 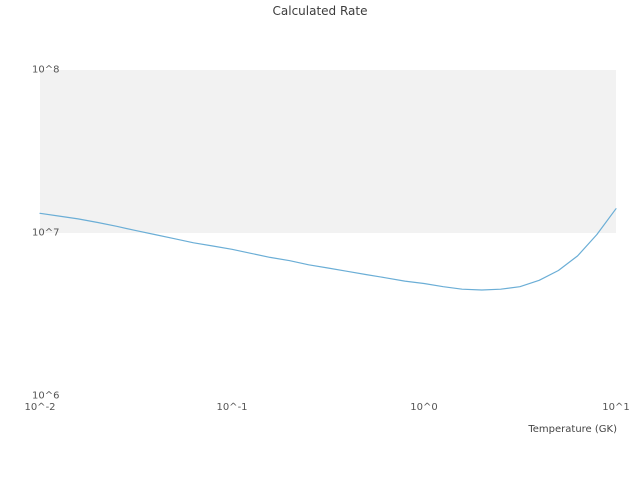 I want to click on y-tick-label: 10^6, so click(x=46, y=396).